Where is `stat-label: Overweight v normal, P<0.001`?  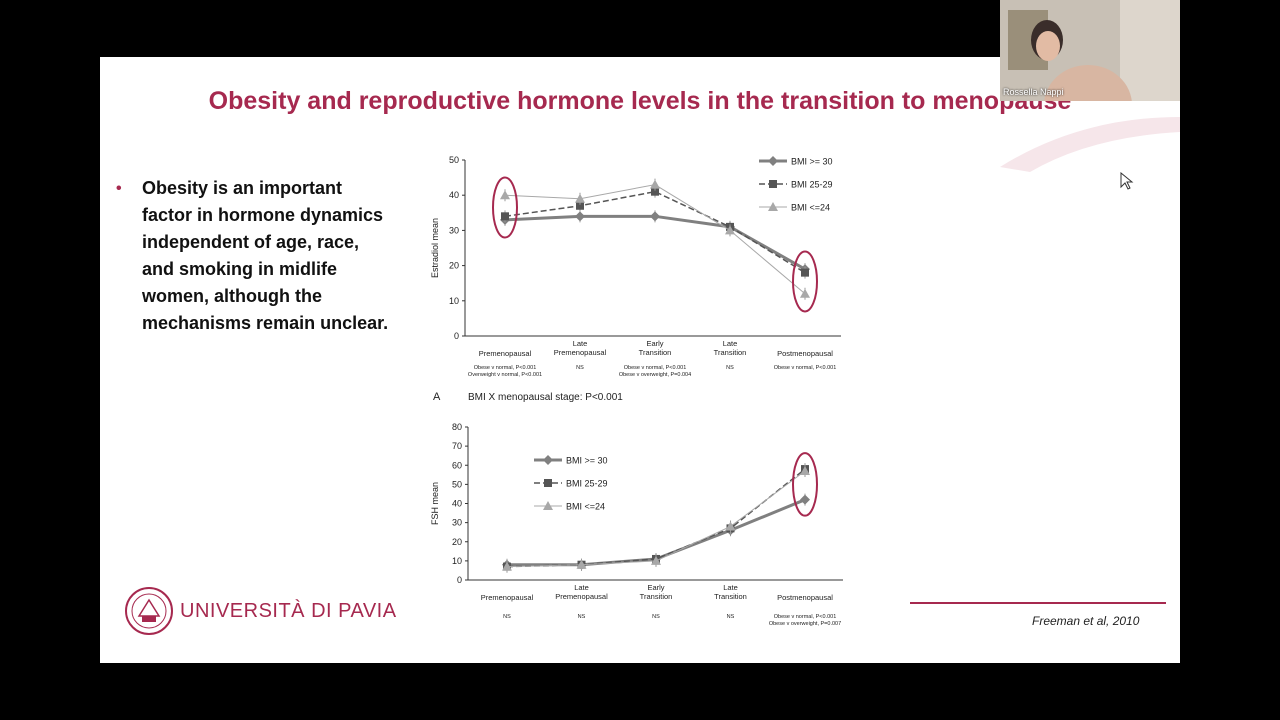 stat-label: Overweight v normal, P<0.001 is located at coordinates (505, 375).